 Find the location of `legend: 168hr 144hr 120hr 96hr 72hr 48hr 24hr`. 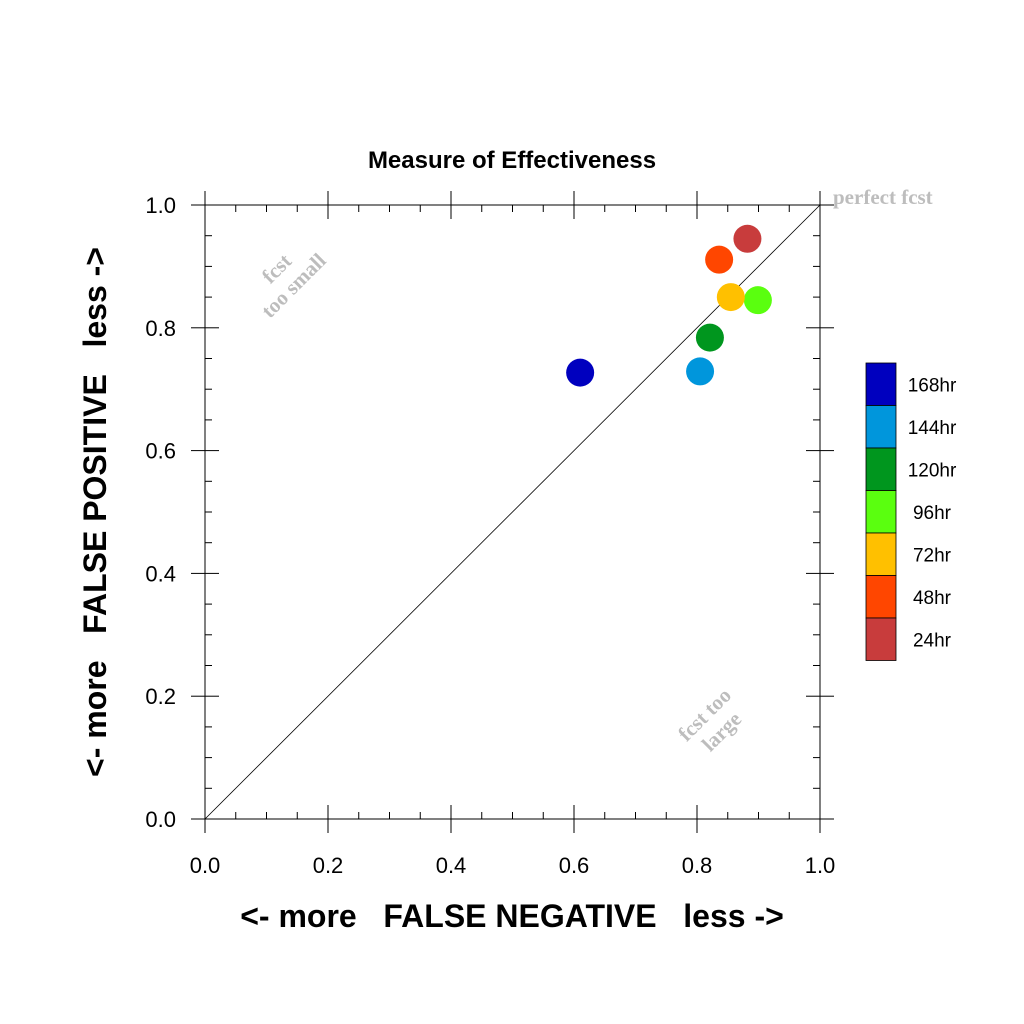

legend: 168hr 144hr 120hr 96hr 72hr 48hr 24hr is located at coordinates (911, 511).